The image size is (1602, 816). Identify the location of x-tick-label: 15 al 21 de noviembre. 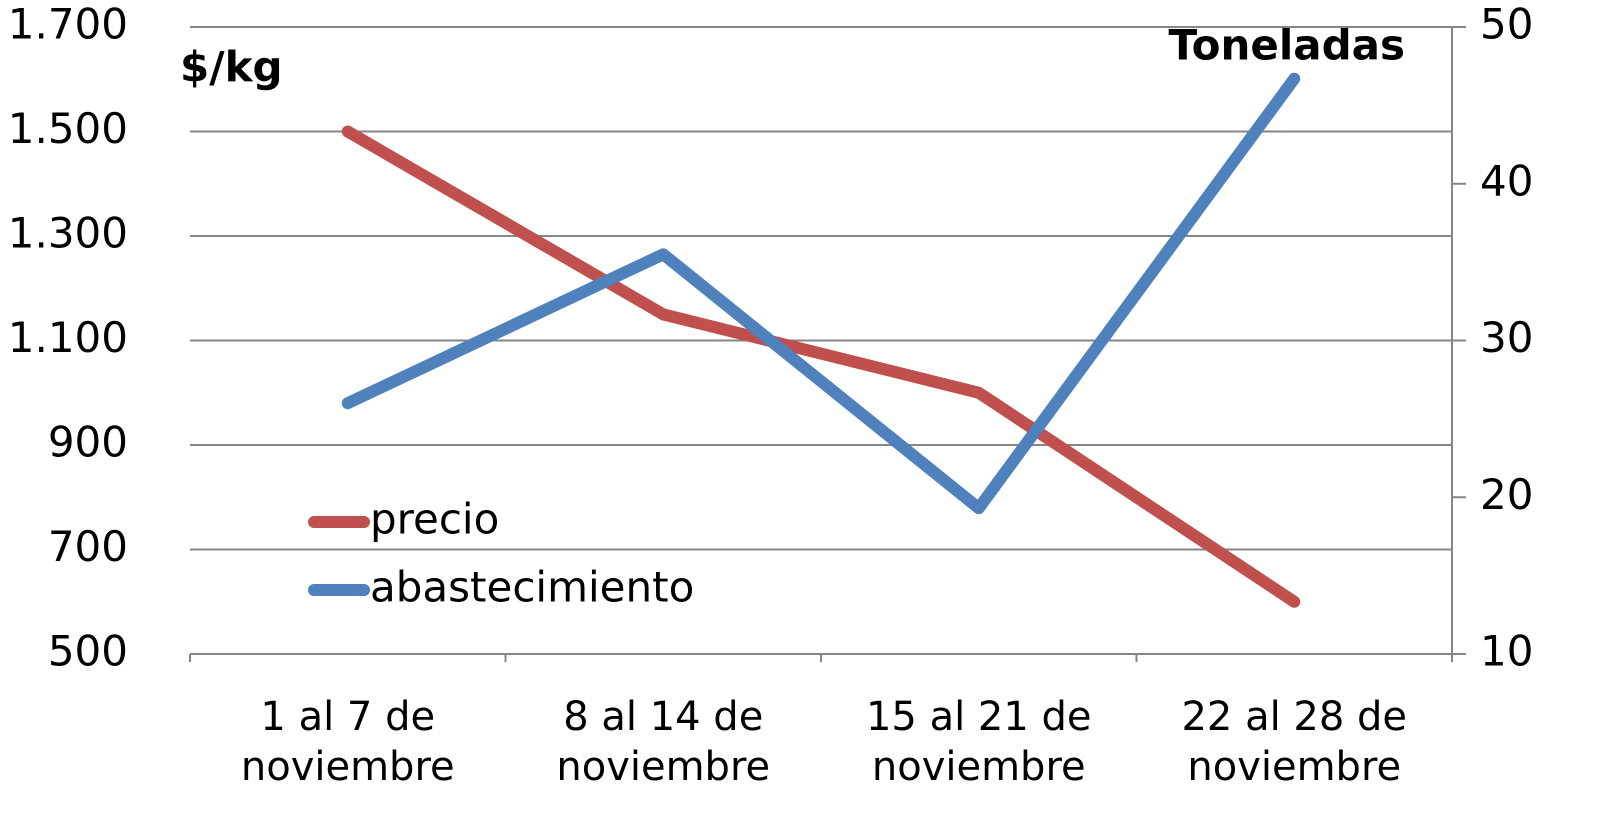
(978, 742).